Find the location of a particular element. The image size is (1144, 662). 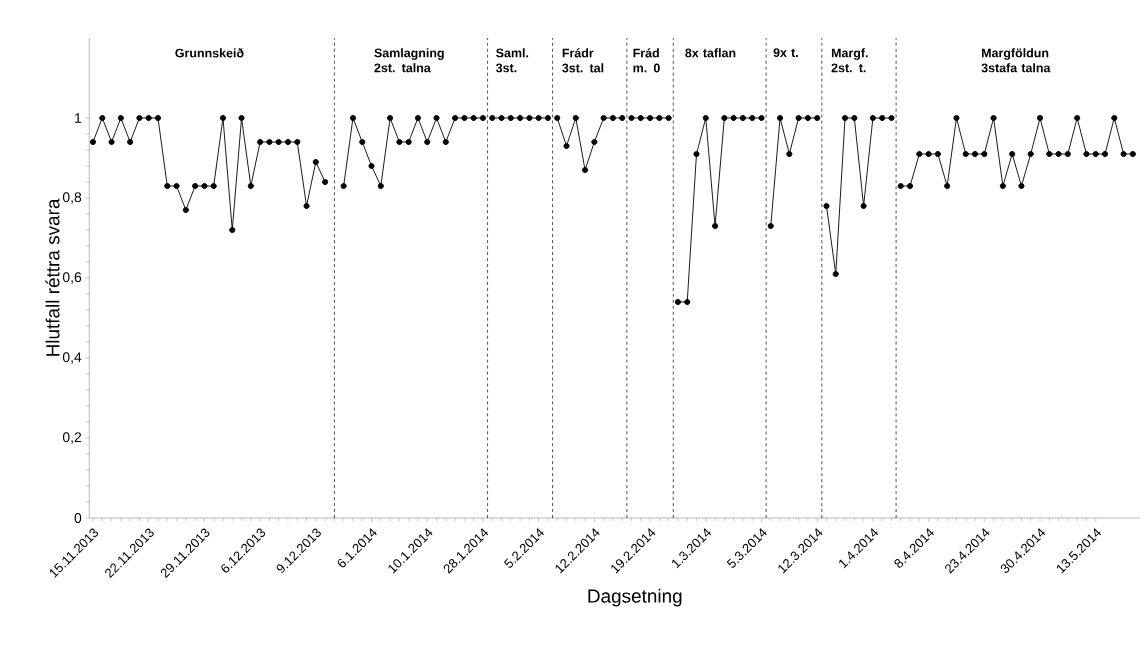

y-tick-label: 0 is located at coordinates (78, 518).